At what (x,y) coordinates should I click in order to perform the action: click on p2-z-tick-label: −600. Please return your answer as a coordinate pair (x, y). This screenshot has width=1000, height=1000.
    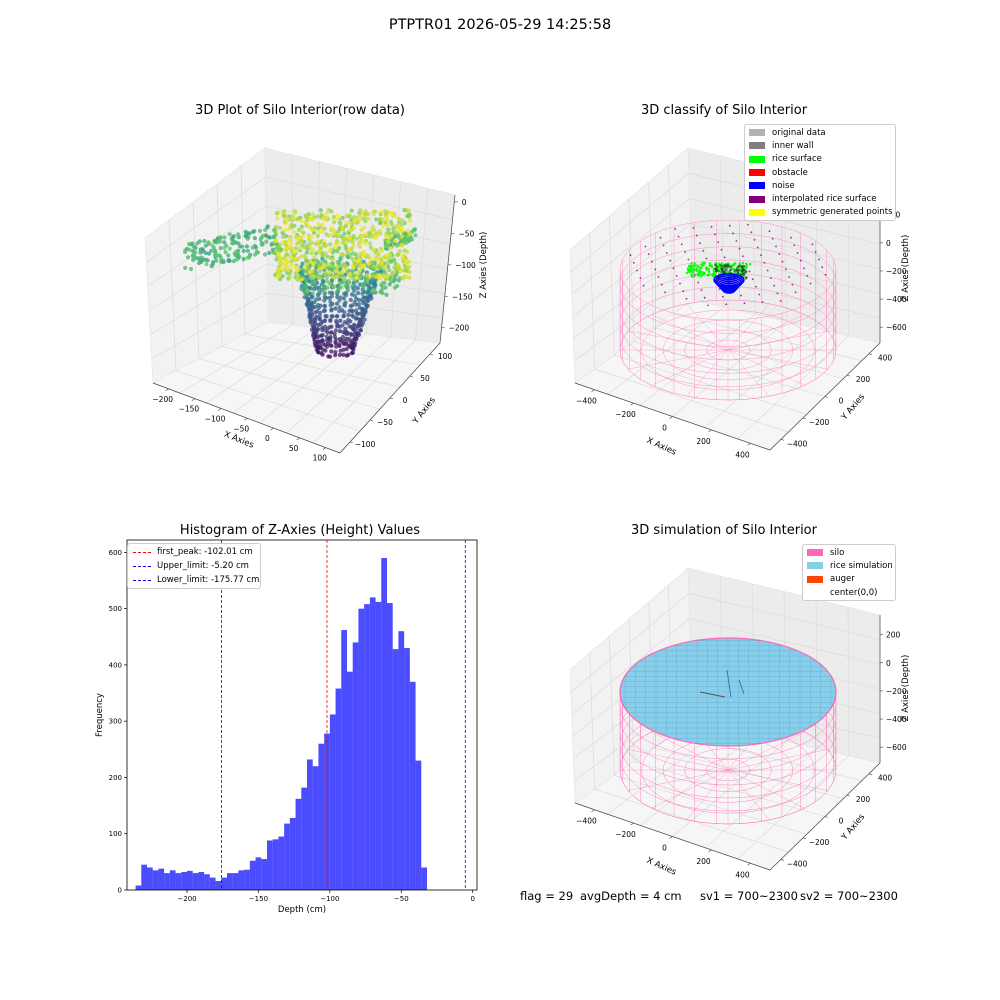
    Looking at the image, I should click on (896, 327).